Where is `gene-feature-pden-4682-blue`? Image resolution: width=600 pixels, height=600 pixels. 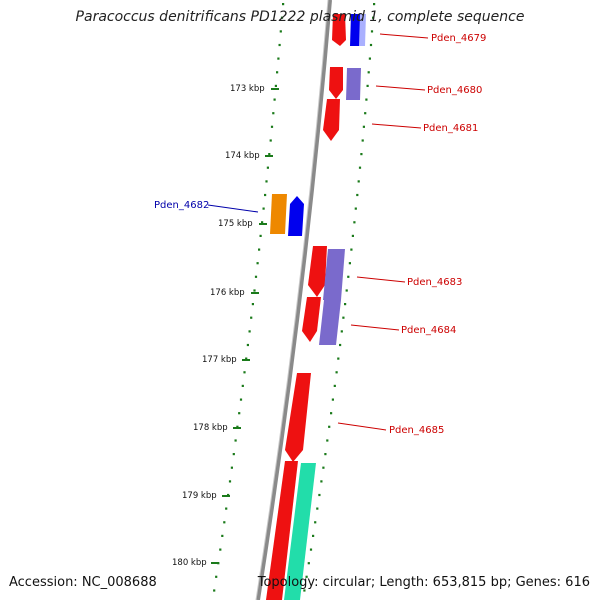
gene-feature-pden-4682-blue is located at coordinates (296, 216).